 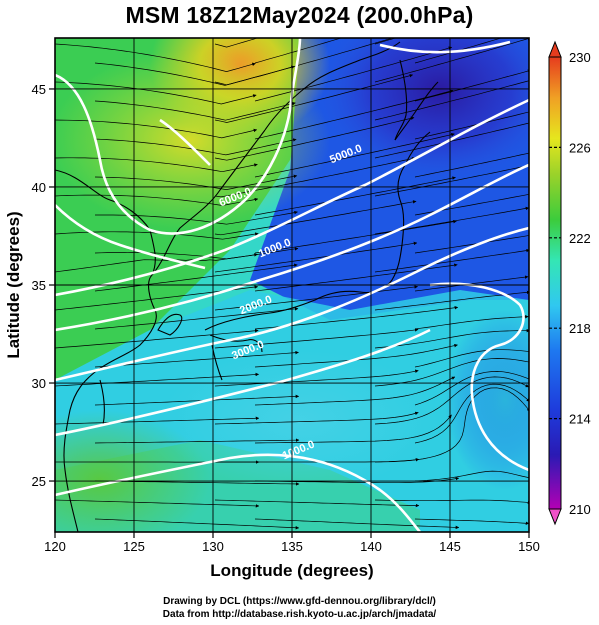 What do you see at coordinates (39, 285) in the screenshot?
I see `y-tick-label: 35` at bounding box center [39, 285].